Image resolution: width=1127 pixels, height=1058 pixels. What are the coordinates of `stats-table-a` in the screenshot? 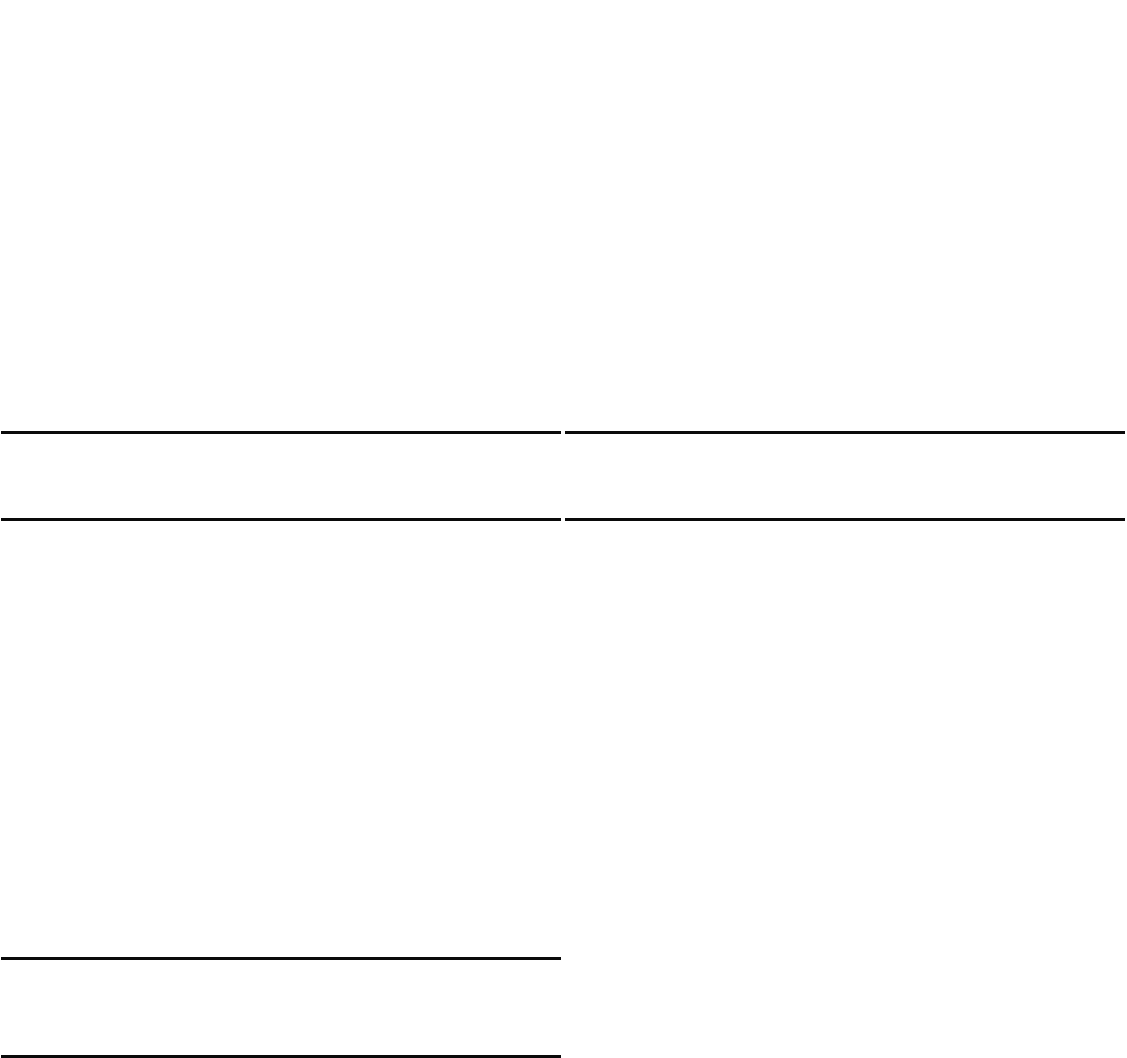 It's located at (281, 476).